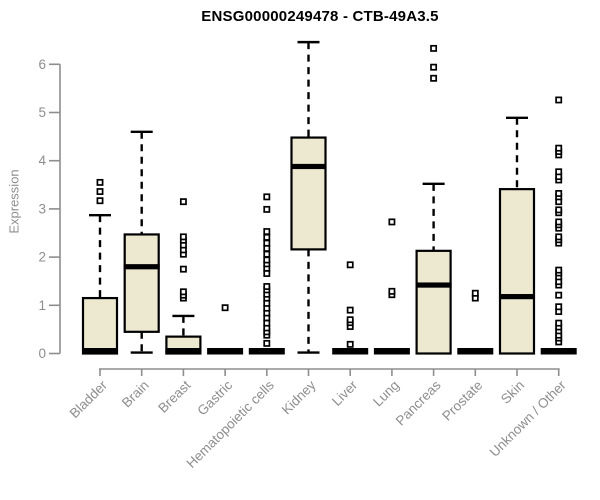  I want to click on x-category-label: Gastric, so click(214, 397).